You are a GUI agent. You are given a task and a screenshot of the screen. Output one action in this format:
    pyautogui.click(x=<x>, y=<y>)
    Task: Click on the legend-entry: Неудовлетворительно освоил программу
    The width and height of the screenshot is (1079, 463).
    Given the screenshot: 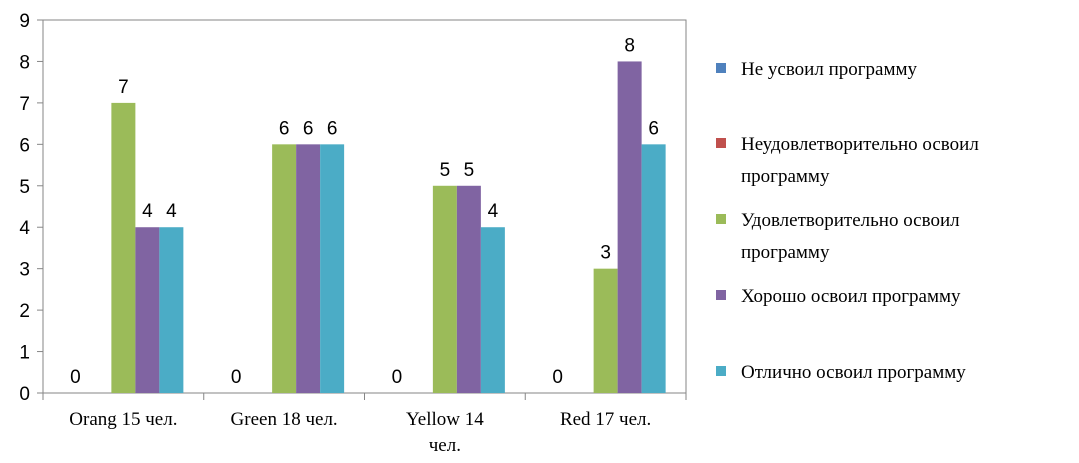 What is the action you would take?
    pyautogui.click(x=860, y=160)
    